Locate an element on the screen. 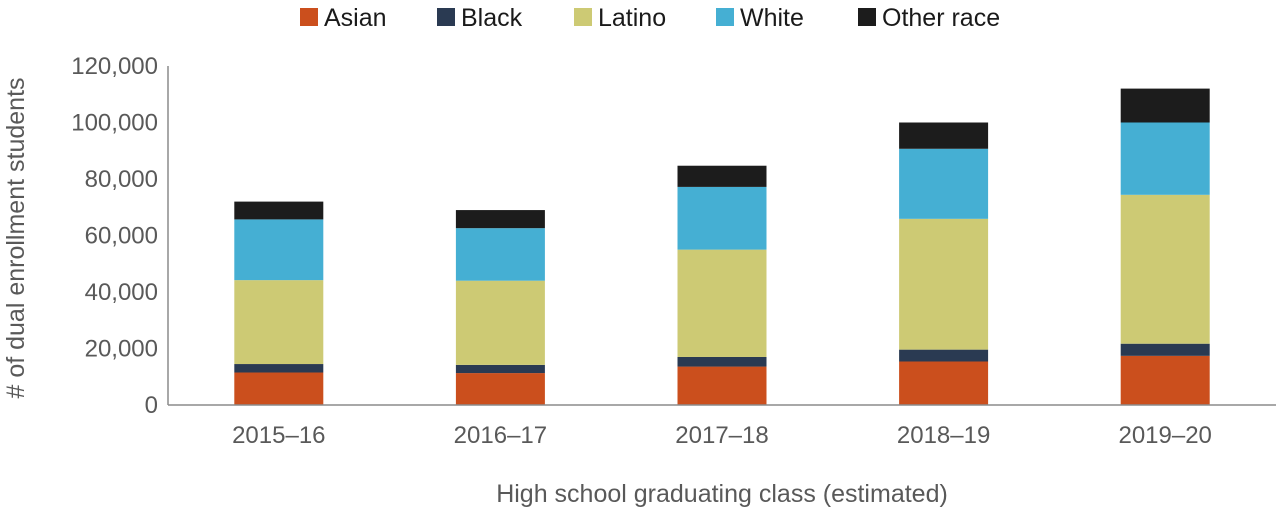  y-tick-label: 80,000 is located at coordinates (121, 179).